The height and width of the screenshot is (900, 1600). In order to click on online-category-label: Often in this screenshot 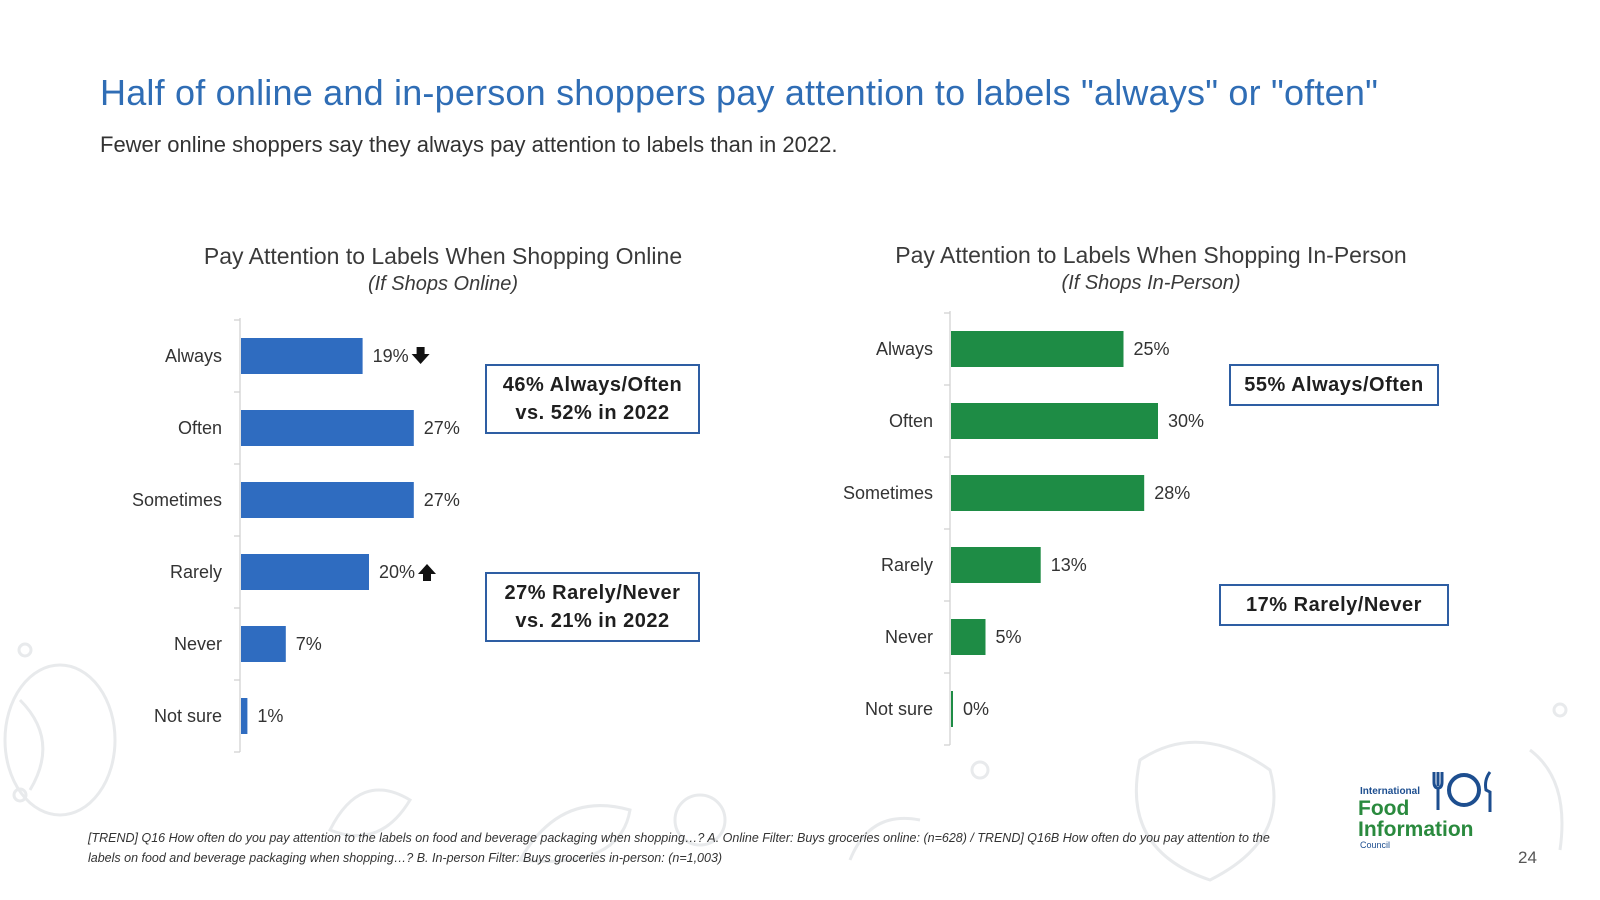, I will do `click(200, 428)`.